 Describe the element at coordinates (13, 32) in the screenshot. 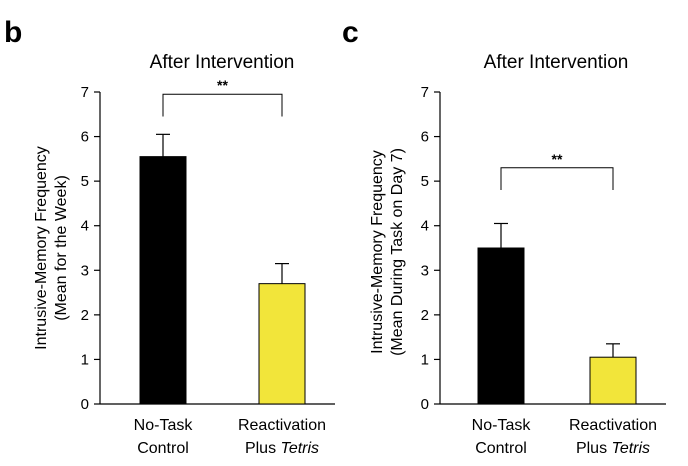

I see `panel-letter-b: b` at that location.